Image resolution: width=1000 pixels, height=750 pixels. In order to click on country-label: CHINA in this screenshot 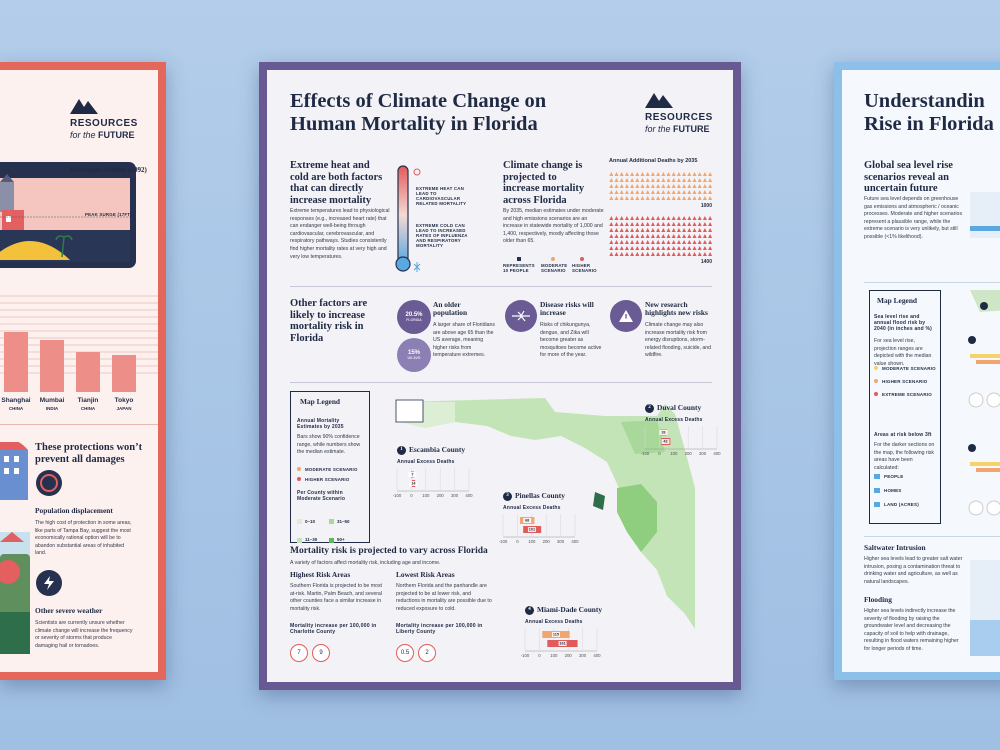, I will do `click(16, 408)`.